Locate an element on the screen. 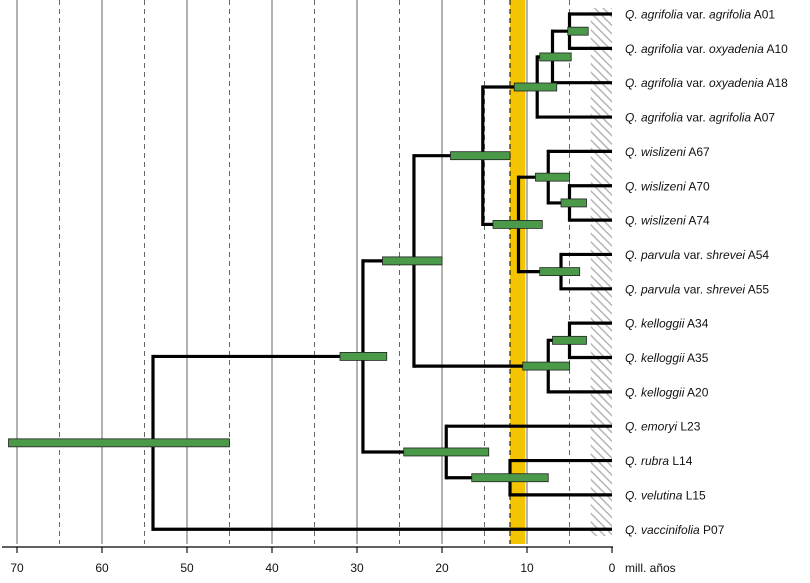 The image size is (810, 583). taxon-label-segment: Q. emoryi is located at coordinates (651, 427).